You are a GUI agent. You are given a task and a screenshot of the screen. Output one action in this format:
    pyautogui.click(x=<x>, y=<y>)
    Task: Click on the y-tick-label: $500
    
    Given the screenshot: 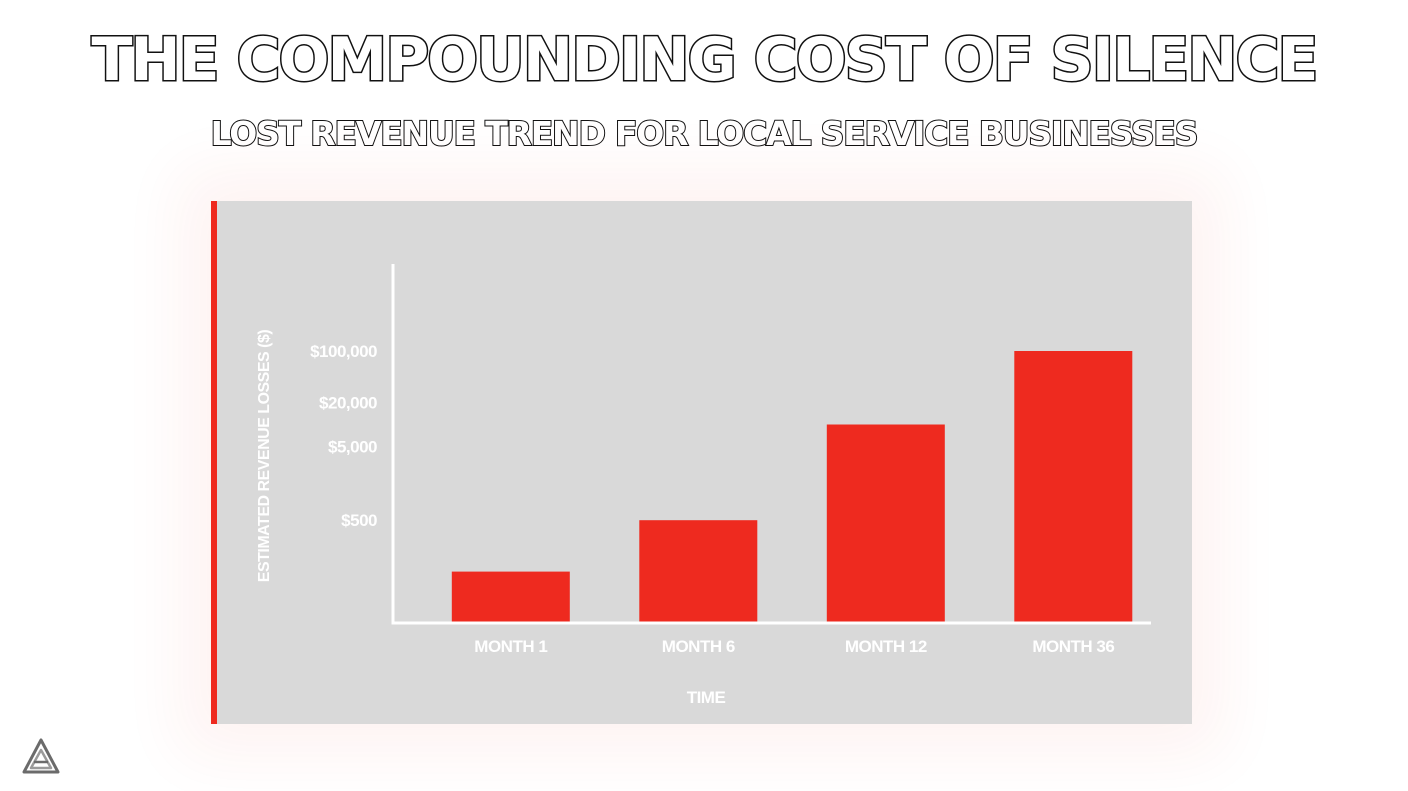 What is the action you would take?
    pyautogui.click(x=359, y=520)
    